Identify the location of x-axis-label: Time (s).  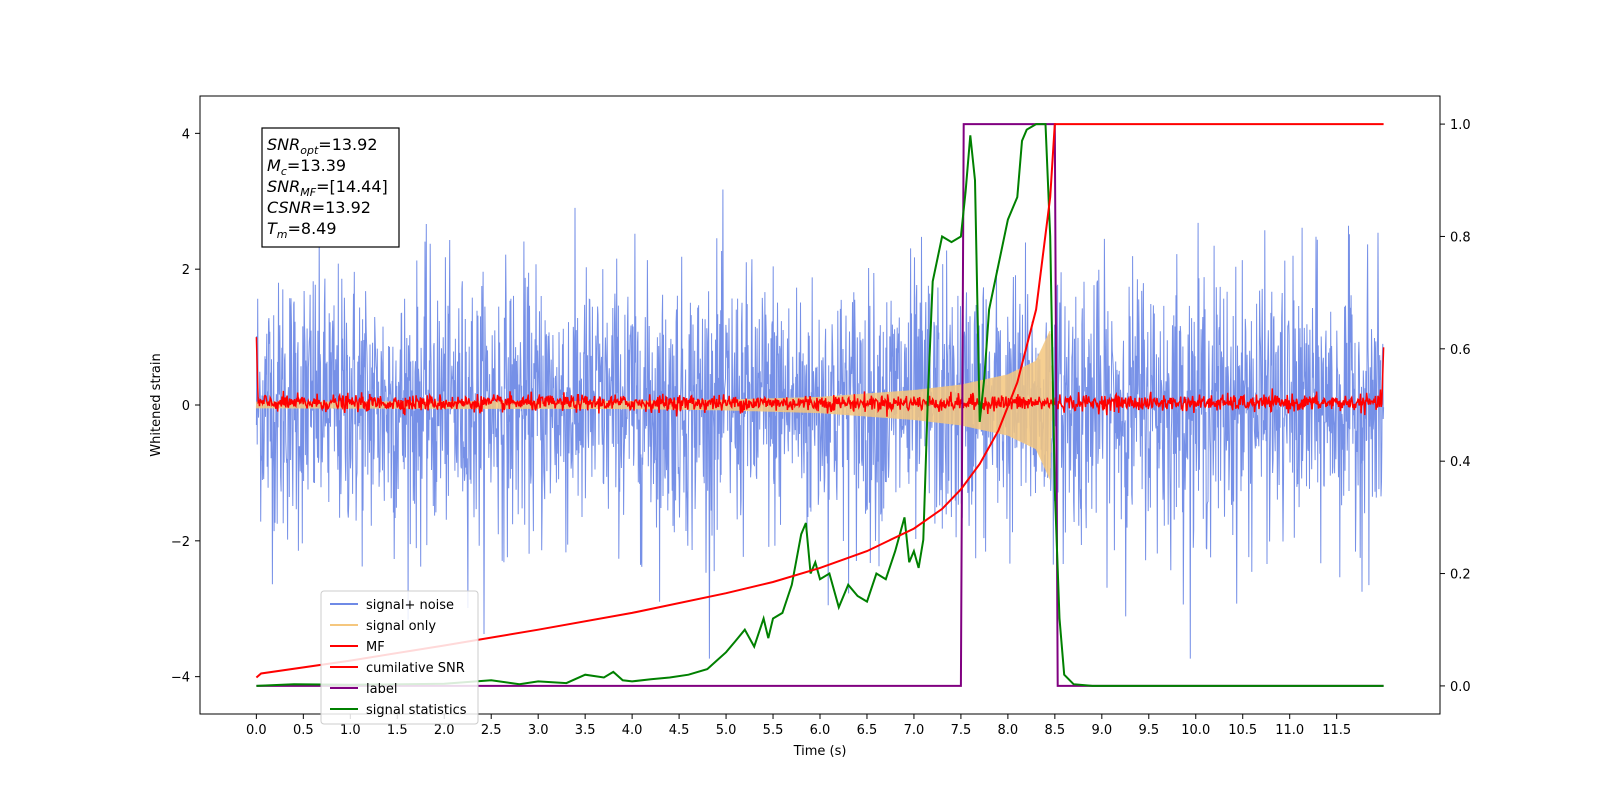
(820, 751).